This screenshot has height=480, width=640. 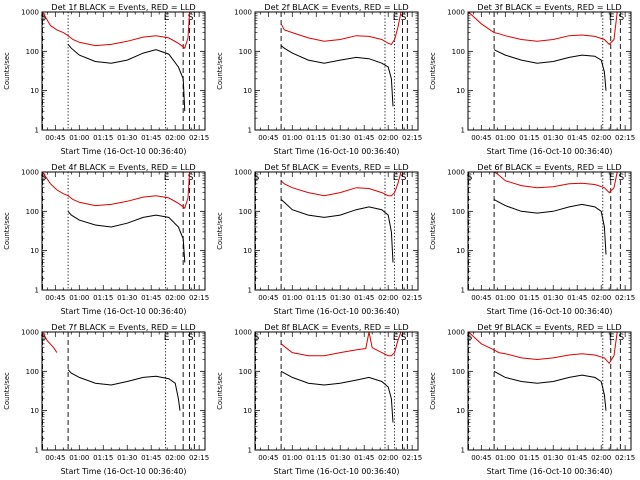 What do you see at coordinates (336, 167) in the screenshot?
I see `chart-title: Det 5f BLACK = Events, RED = LLD` at bounding box center [336, 167].